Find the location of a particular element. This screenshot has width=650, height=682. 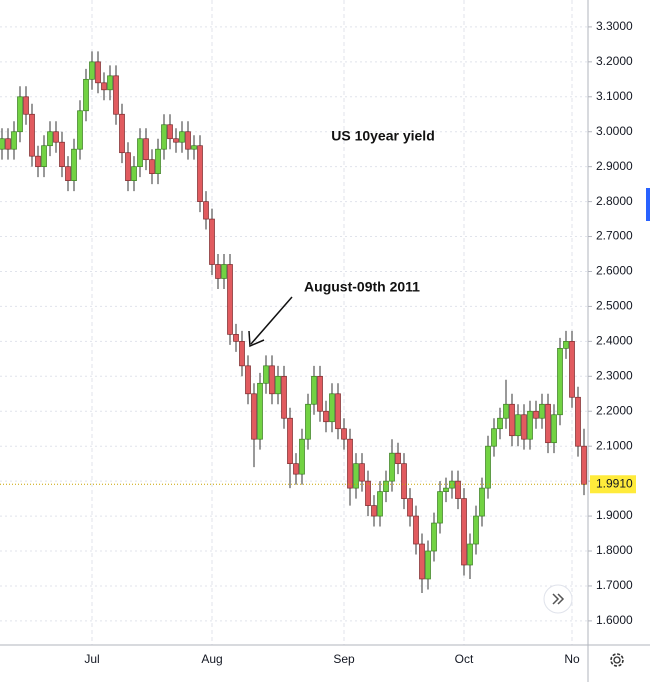

y-tick-label: 2.6000 is located at coordinates (614, 271).